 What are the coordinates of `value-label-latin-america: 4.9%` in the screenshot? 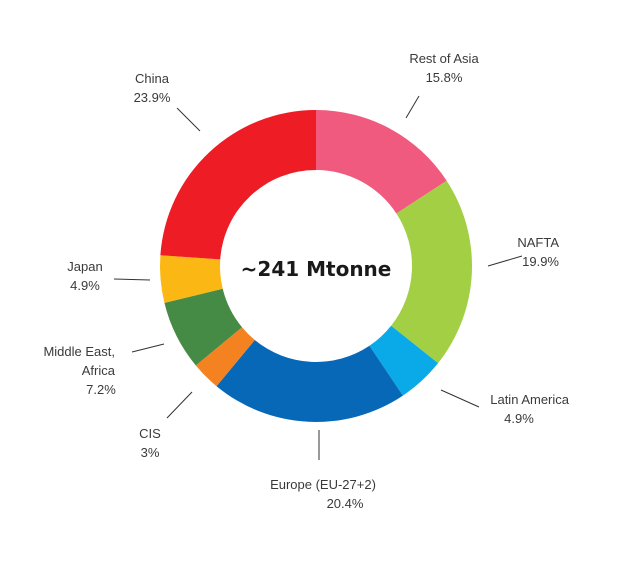 It's located at (519, 418).